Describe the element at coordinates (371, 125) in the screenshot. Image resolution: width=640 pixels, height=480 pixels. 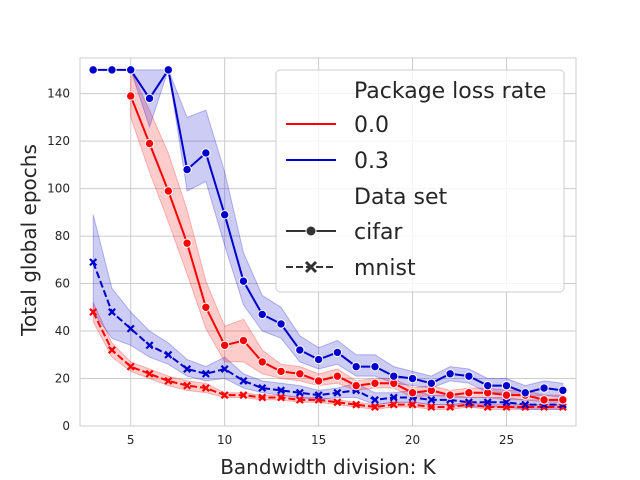
I see `legend-label-0-0: 0.0` at that location.